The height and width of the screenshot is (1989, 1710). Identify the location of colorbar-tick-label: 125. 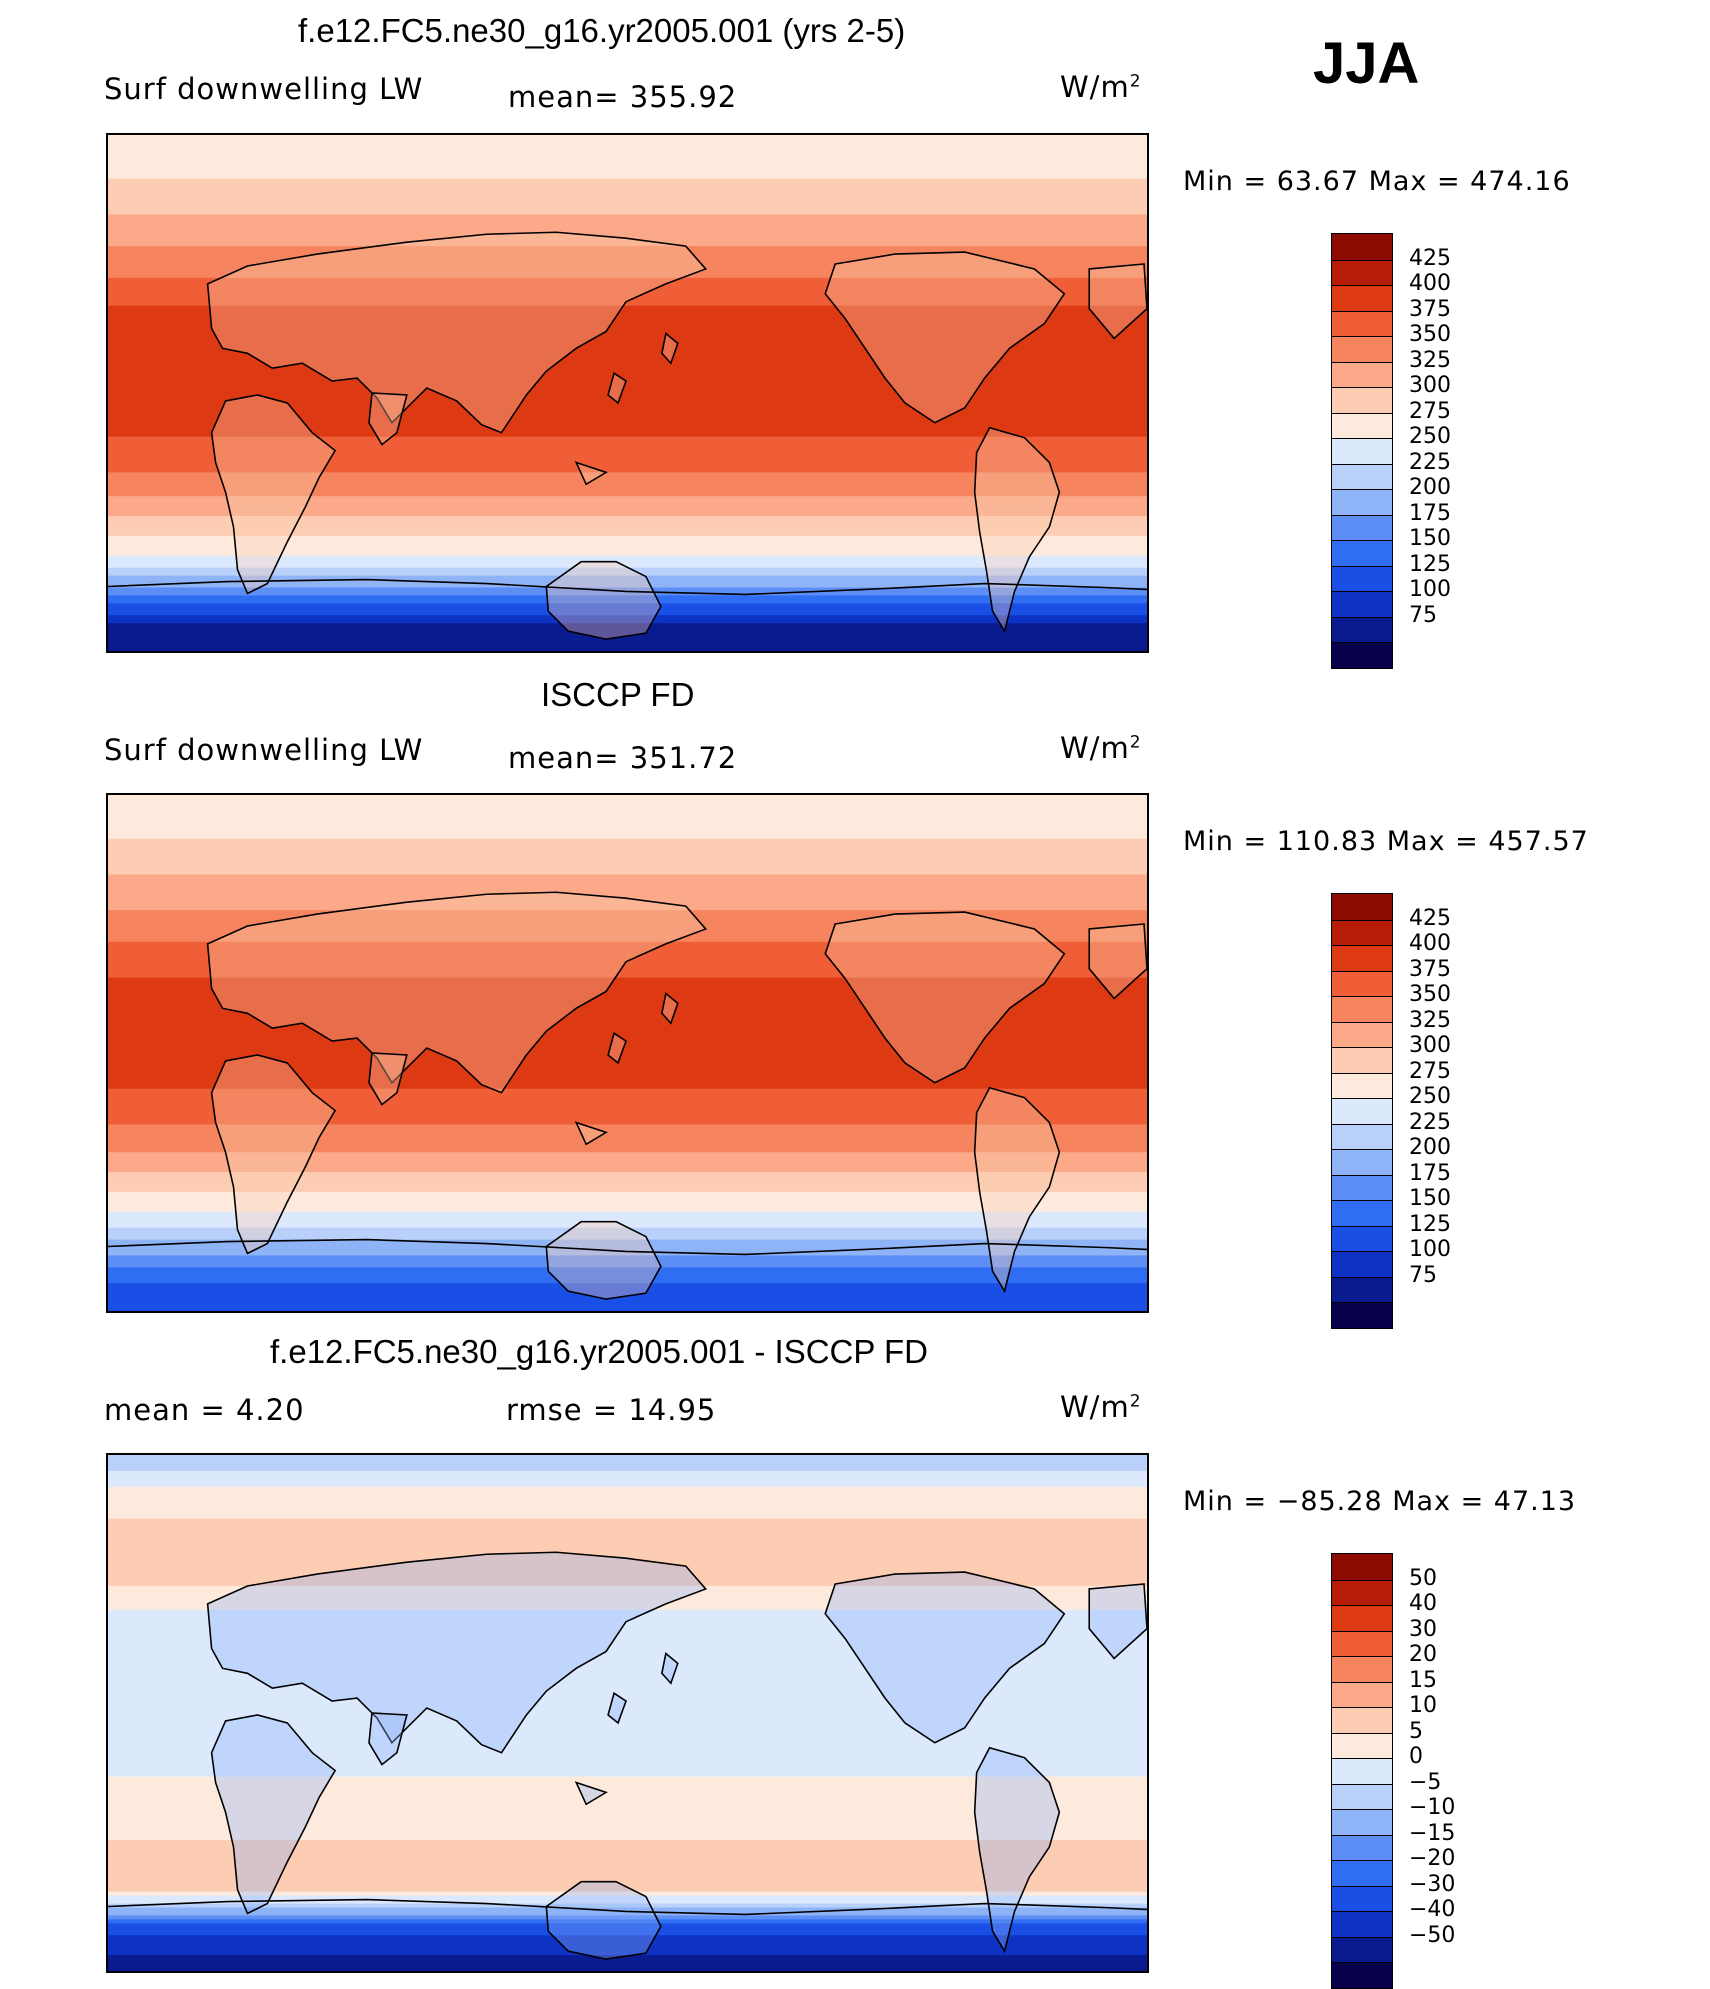
(1430, 1224).